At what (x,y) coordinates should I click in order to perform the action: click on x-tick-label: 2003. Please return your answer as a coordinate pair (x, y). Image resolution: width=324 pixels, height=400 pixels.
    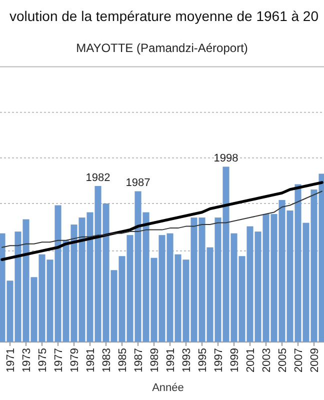
    Looking at the image, I should click on (267, 360).